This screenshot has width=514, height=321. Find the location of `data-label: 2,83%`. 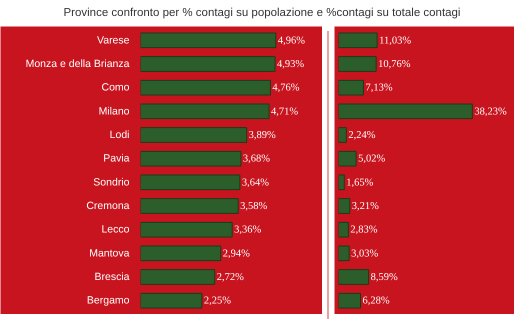

data-label: 2,83% is located at coordinates (364, 230).